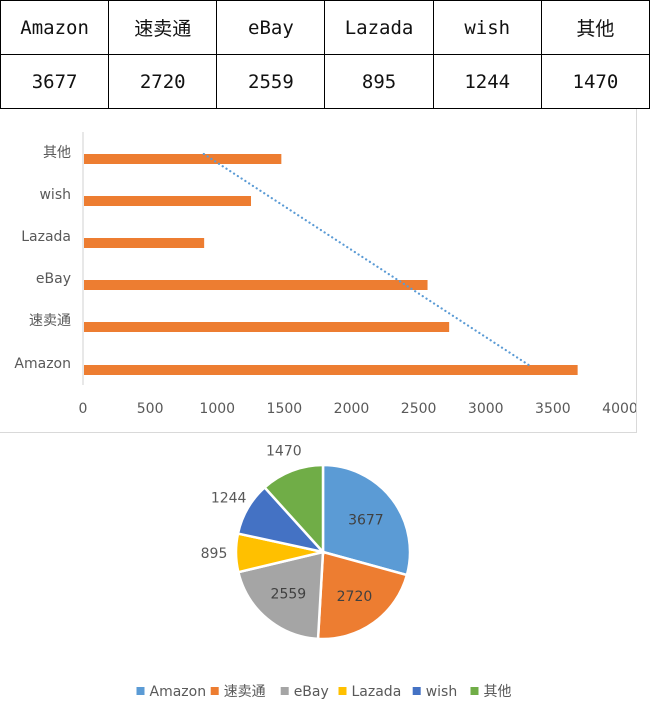 The image size is (650, 724). I want to click on x-tick-label: 2500, so click(419, 409).